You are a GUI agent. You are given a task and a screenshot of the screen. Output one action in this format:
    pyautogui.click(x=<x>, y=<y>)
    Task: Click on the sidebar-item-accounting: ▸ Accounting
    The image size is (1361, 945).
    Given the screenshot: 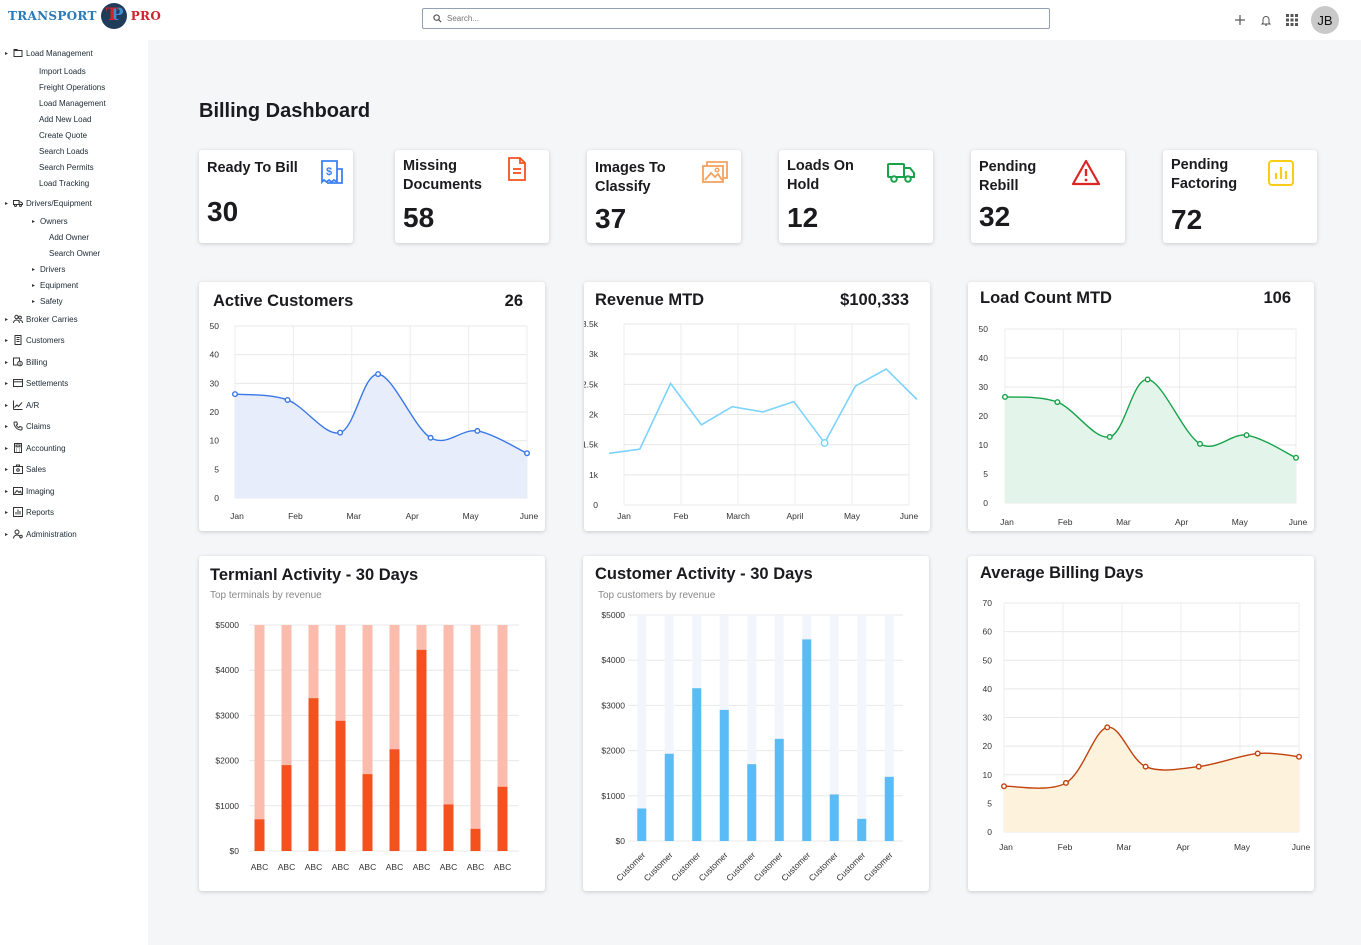 What is the action you would take?
    pyautogui.click(x=35, y=448)
    